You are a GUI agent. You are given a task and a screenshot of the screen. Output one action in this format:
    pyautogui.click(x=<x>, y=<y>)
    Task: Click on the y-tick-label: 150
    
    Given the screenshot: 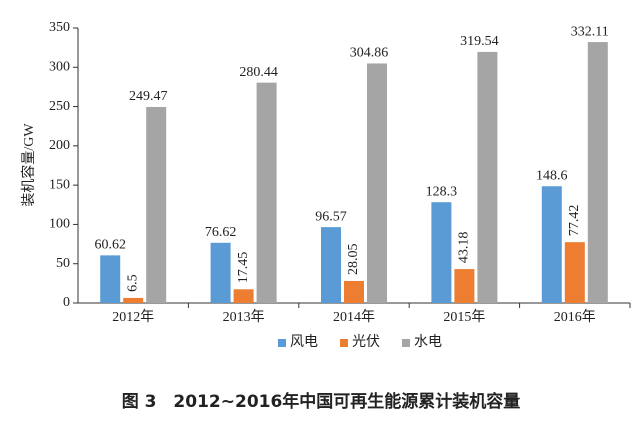 What is the action you would take?
    pyautogui.click(x=59, y=184)
    